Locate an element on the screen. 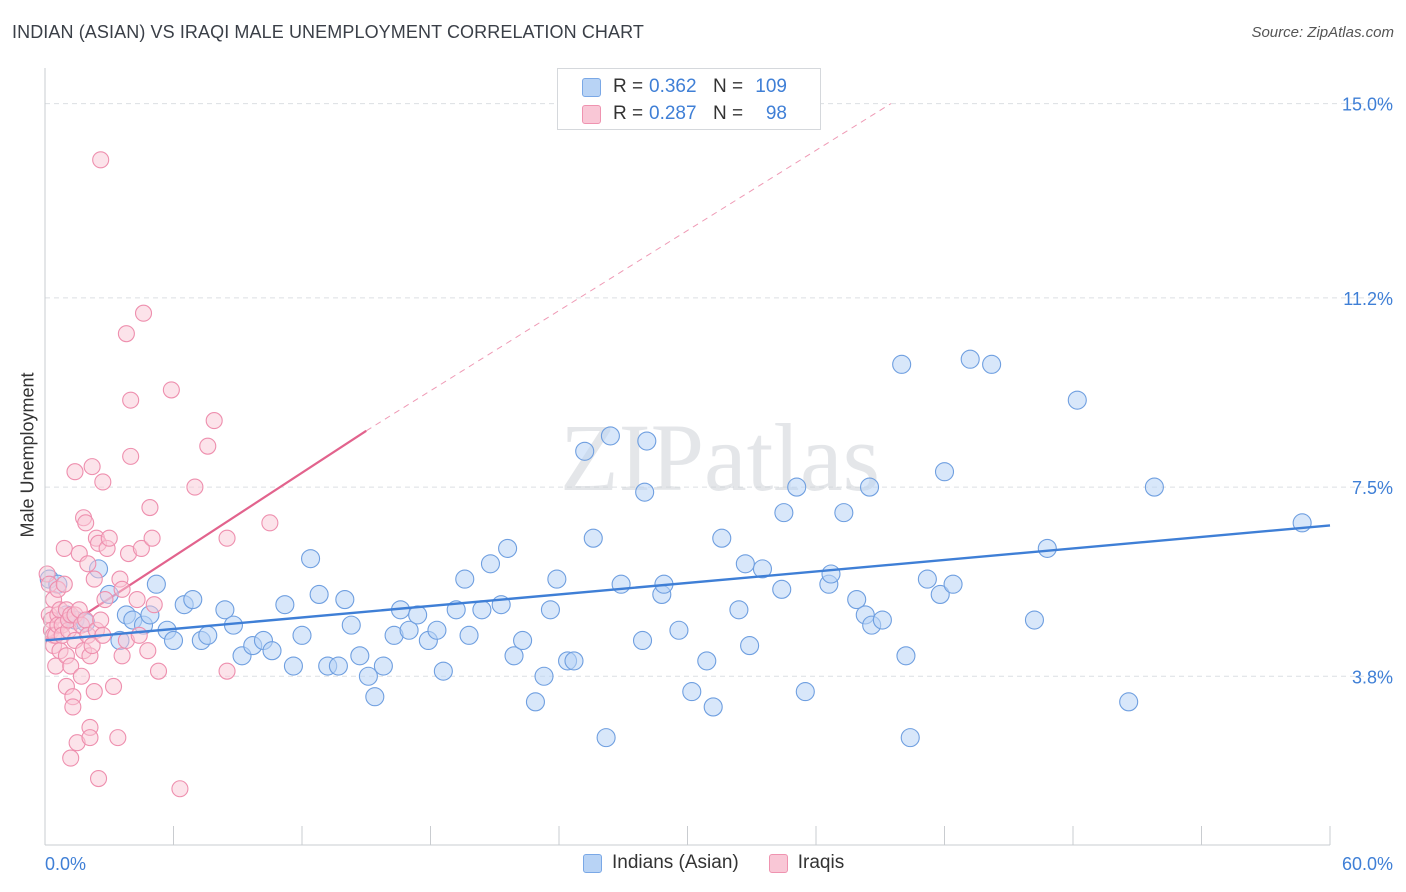  y-axis-label: Male Unemployment is located at coordinates (27, 455).